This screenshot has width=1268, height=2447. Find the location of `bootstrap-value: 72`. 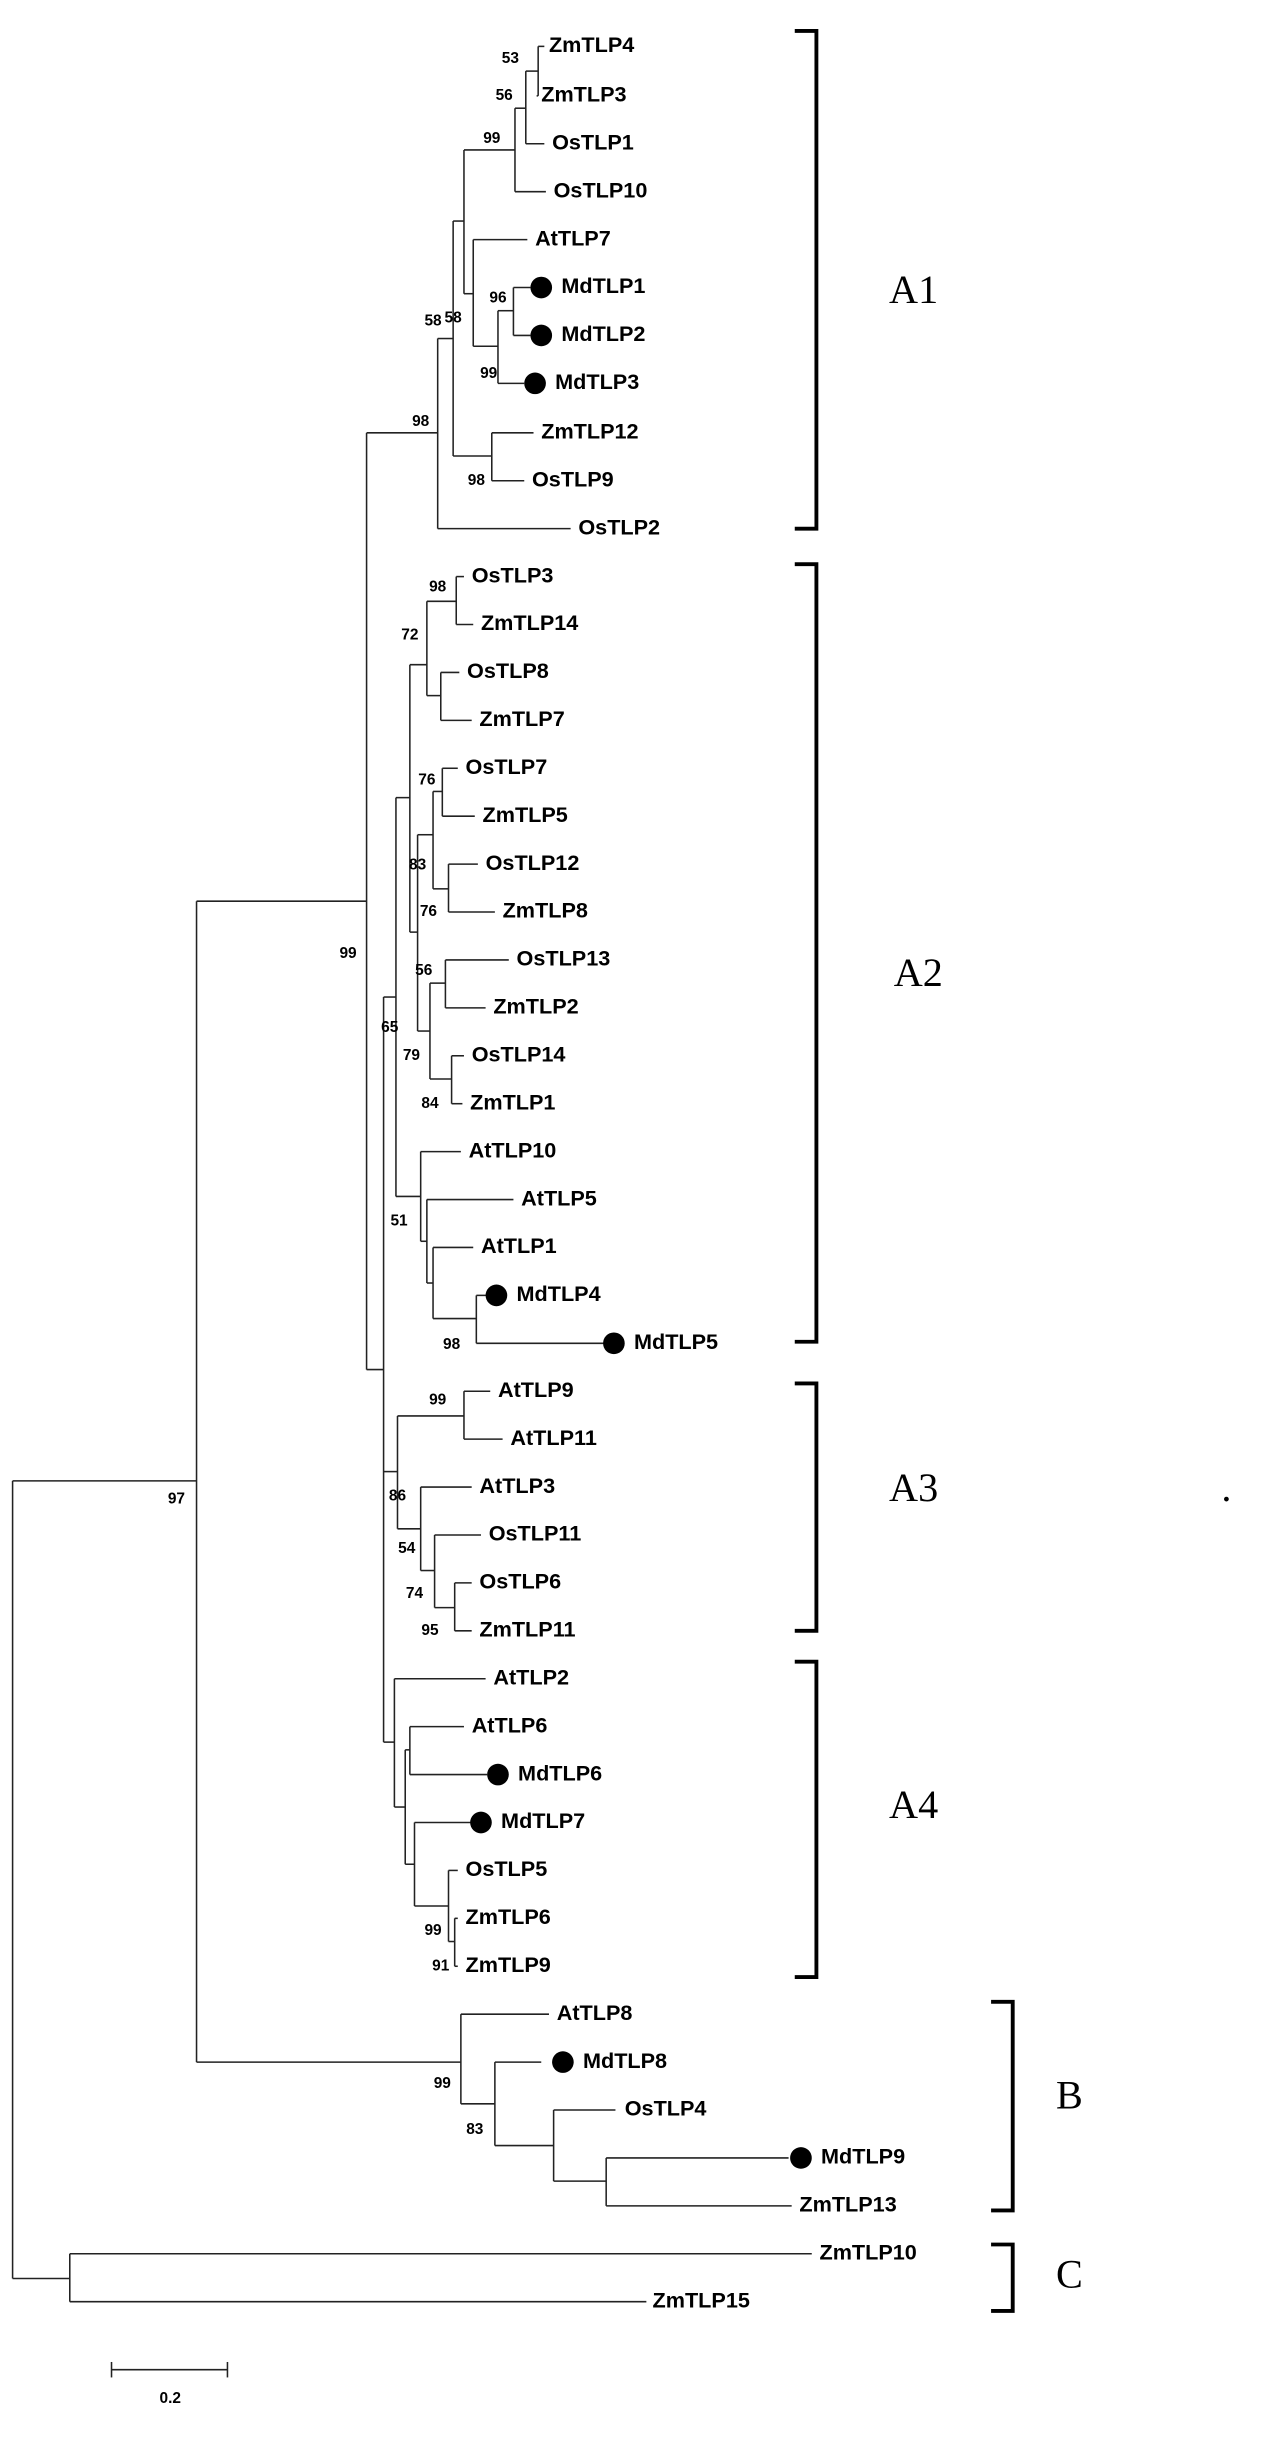

bootstrap-value: 72 is located at coordinates (409, 634).